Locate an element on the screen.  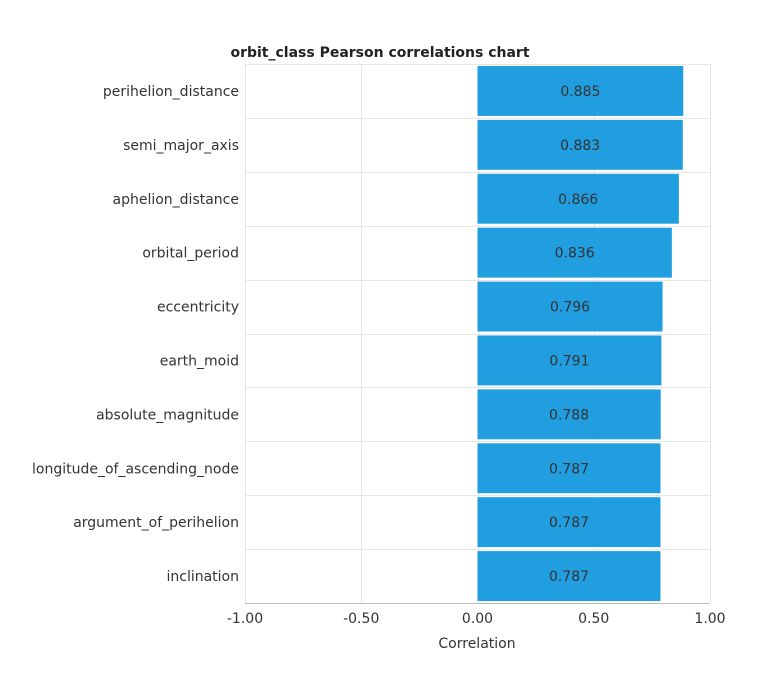
x-tick-label: -1.00 is located at coordinates (245, 619).